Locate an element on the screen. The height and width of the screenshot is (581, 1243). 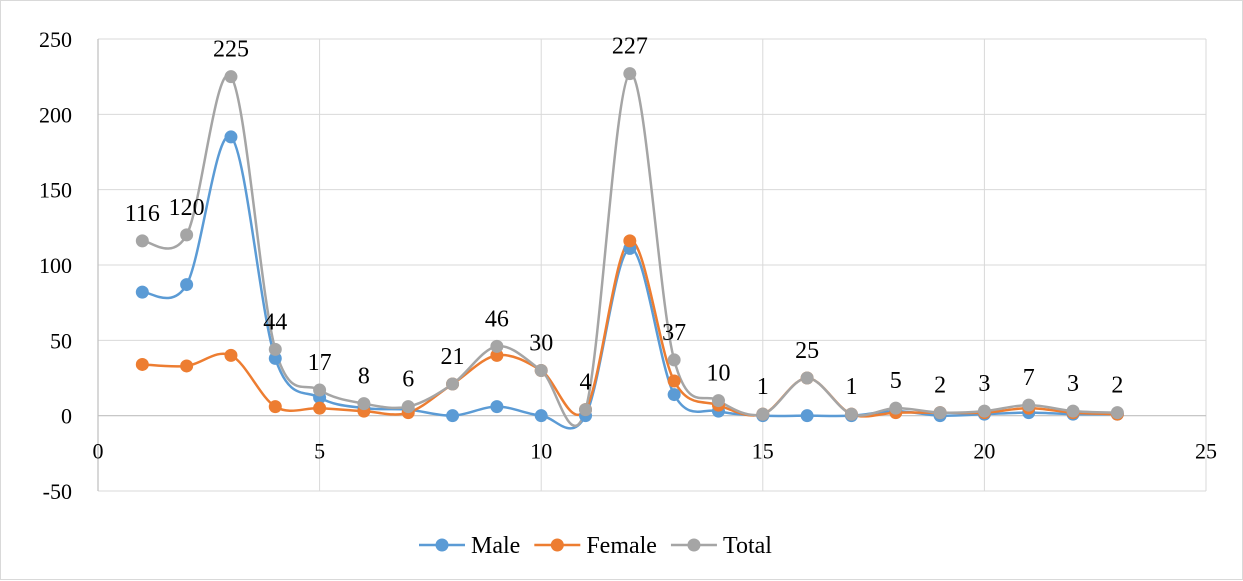
x-tick-label: 5 is located at coordinates (319, 451).